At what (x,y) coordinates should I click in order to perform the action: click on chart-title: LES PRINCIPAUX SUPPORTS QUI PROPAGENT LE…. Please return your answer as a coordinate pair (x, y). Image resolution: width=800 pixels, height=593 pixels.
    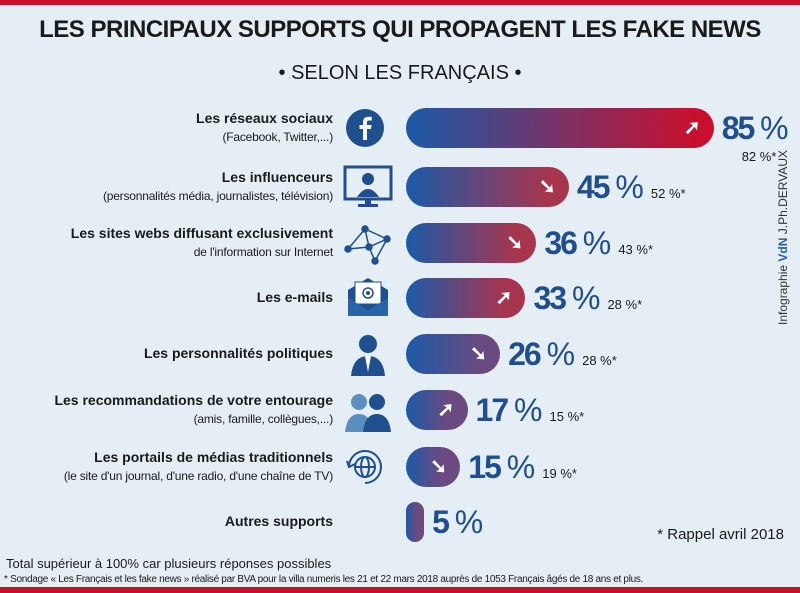
    Looking at the image, I should click on (400, 29).